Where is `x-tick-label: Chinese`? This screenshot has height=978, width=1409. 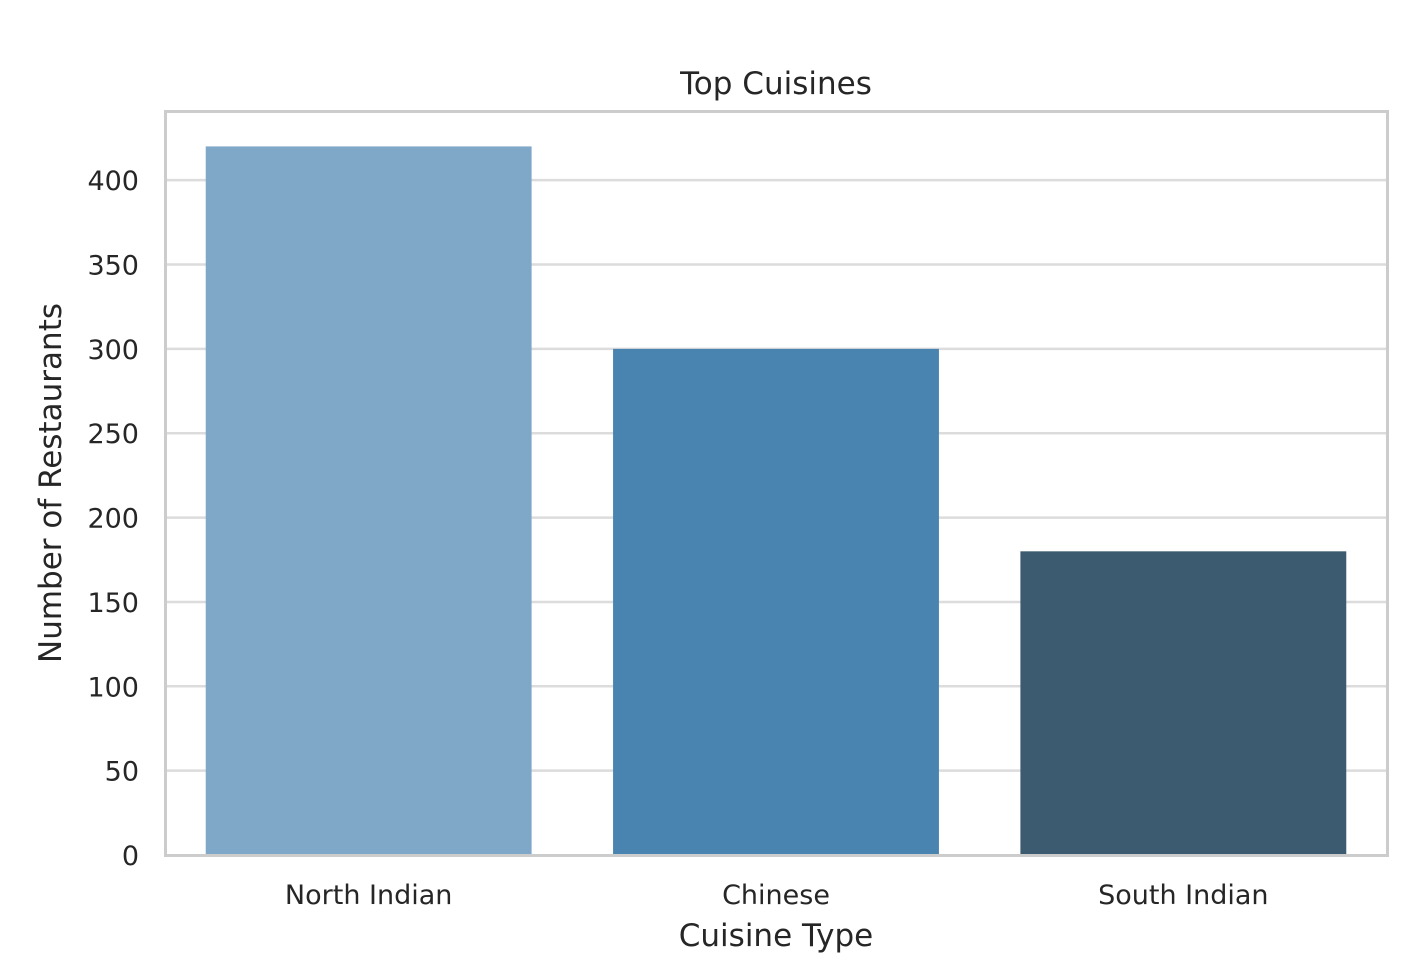
x-tick-label: Chinese is located at coordinates (776, 895).